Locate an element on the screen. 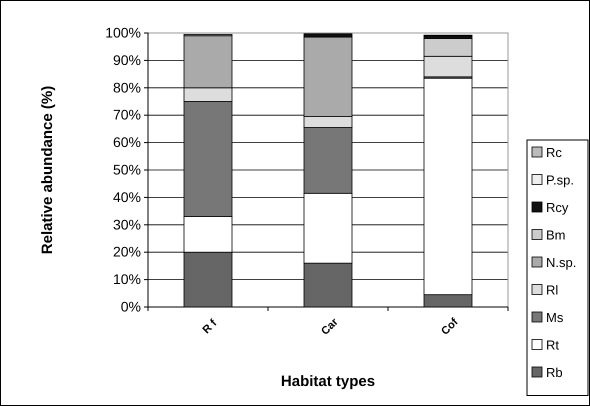 The height and width of the screenshot is (406, 590). y-tick-label: 20% is located at coordinates (126, 252).